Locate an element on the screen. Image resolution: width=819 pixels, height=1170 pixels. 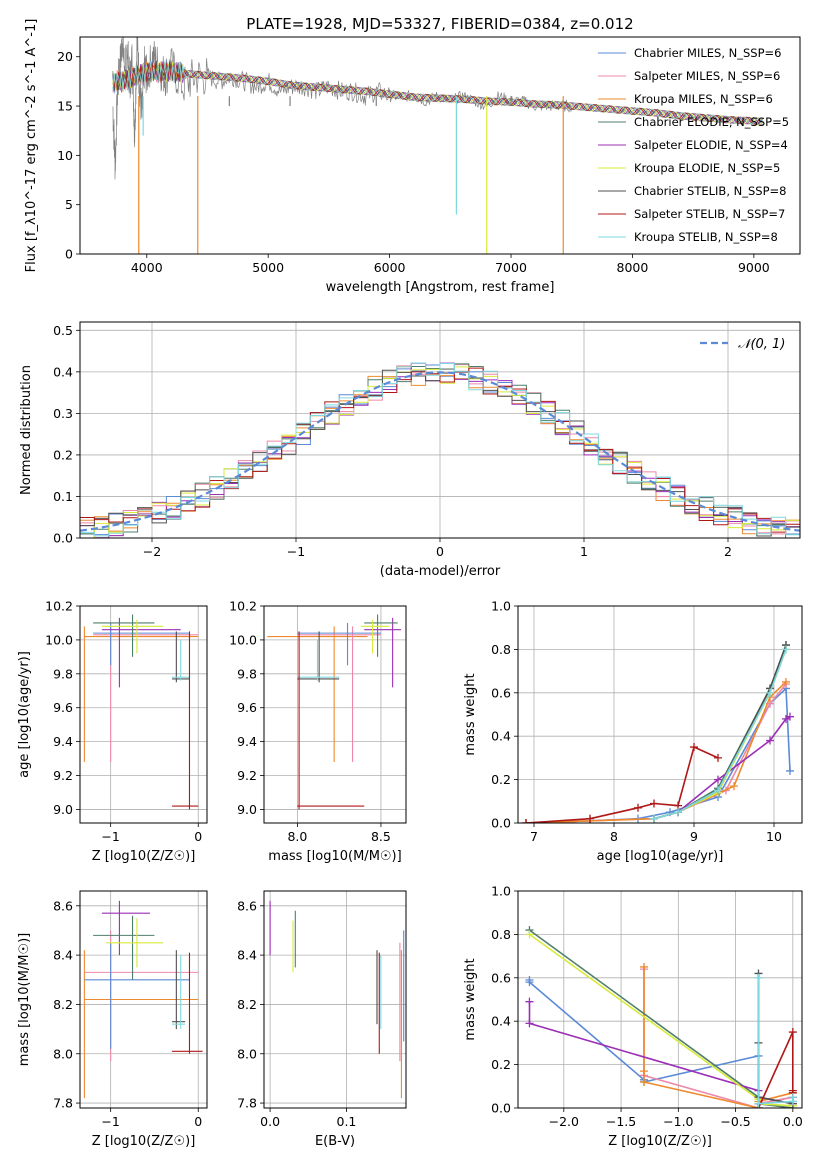
y-tick-label: 0.0 is located at coordinates (63, 538).